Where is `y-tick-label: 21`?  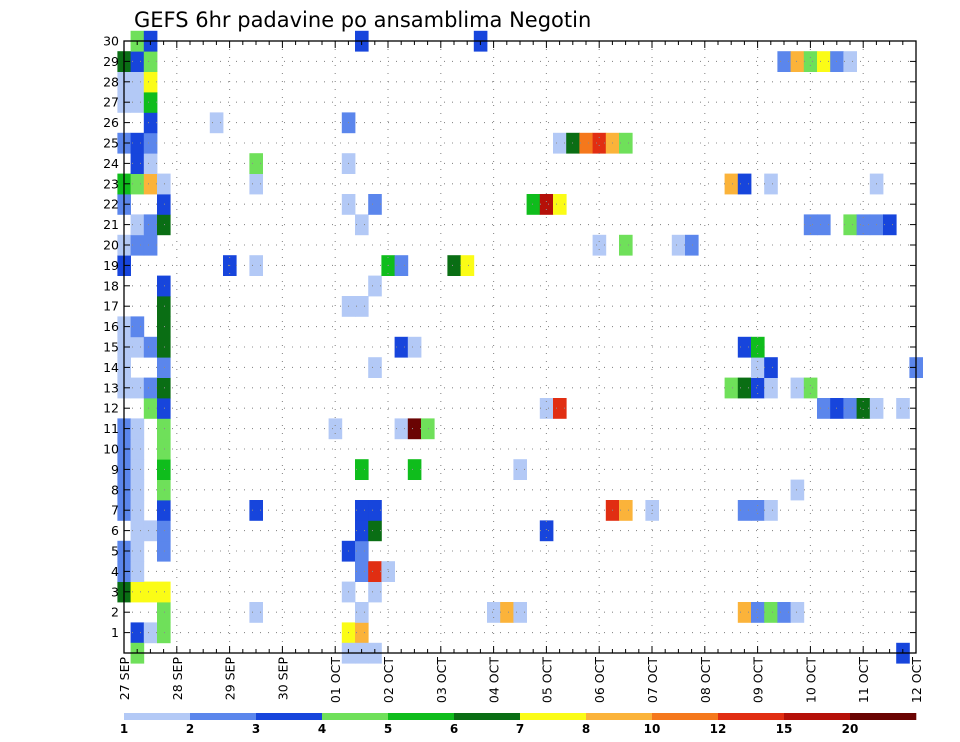
y-tick-label: 21 is located at coordinates (111, 224).